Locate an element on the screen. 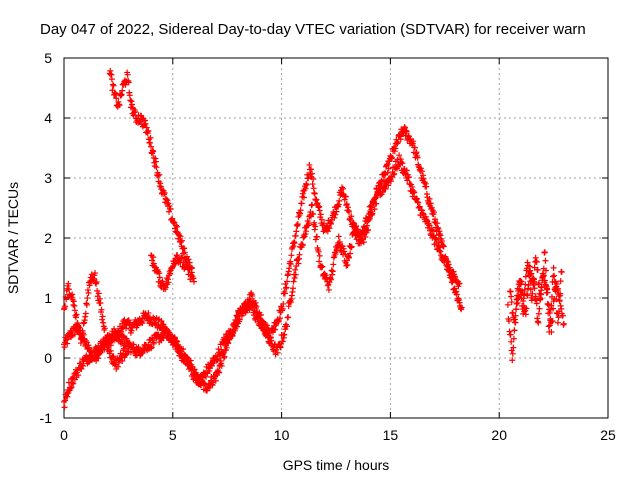 This screenshot has height=480, width=640. x-tick-label: 25 is located at coordinates (608, 435).